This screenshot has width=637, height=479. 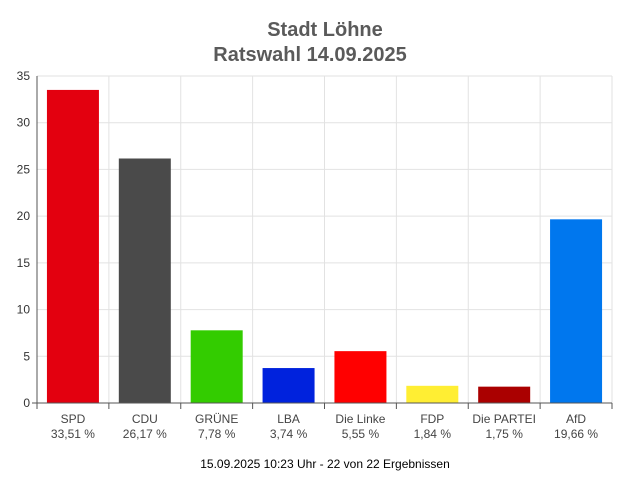 I want to click on x-tick-label-afd: AfD, so click(x=576, y=419).